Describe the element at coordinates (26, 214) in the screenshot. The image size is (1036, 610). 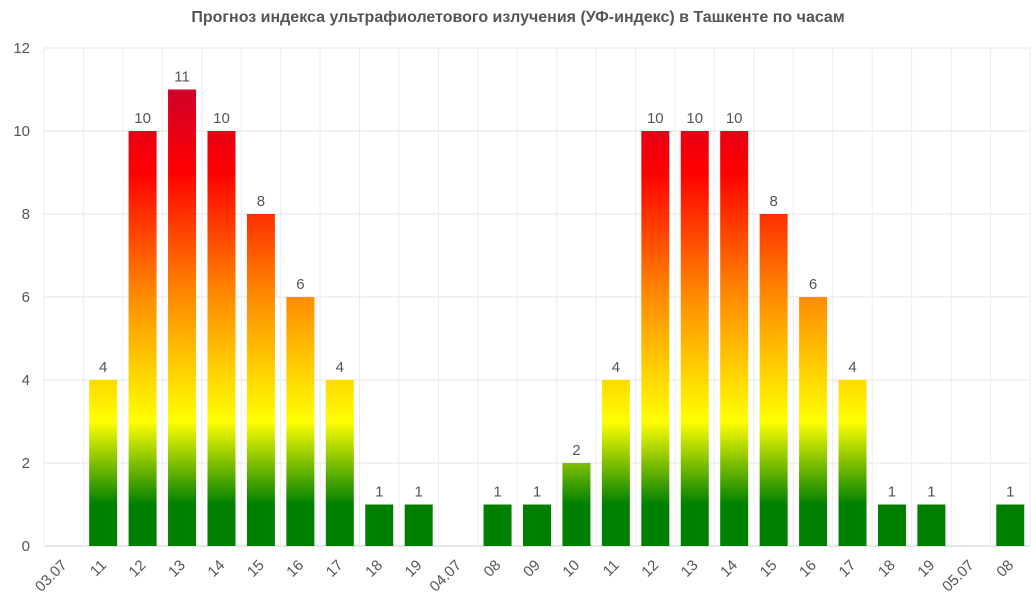
I see `y-tick-label: 8` at that location.